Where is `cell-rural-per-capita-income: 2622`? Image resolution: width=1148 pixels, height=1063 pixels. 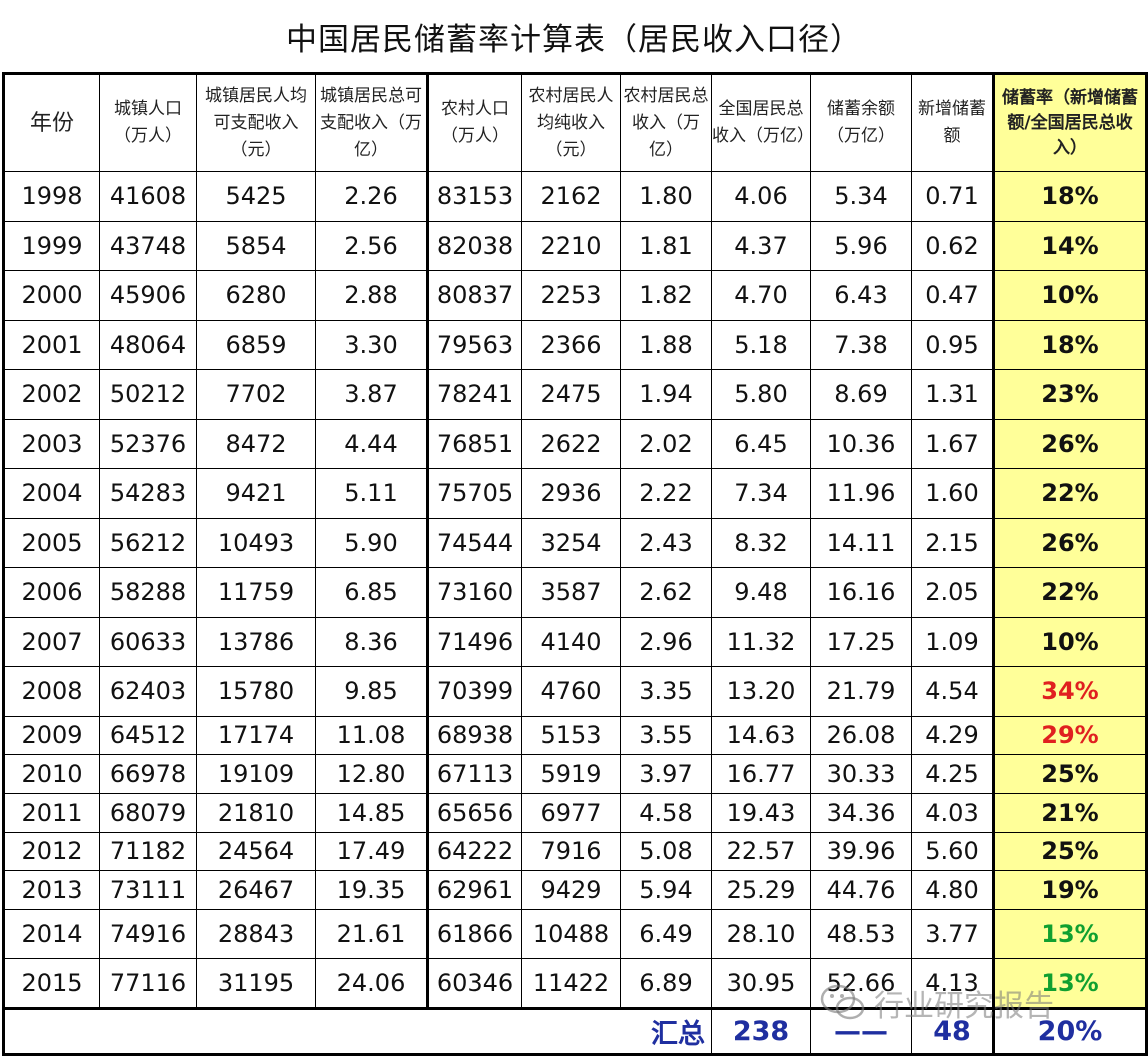
cell-rural-per-capita-income: 2622 is located at coordinates (571, 443).